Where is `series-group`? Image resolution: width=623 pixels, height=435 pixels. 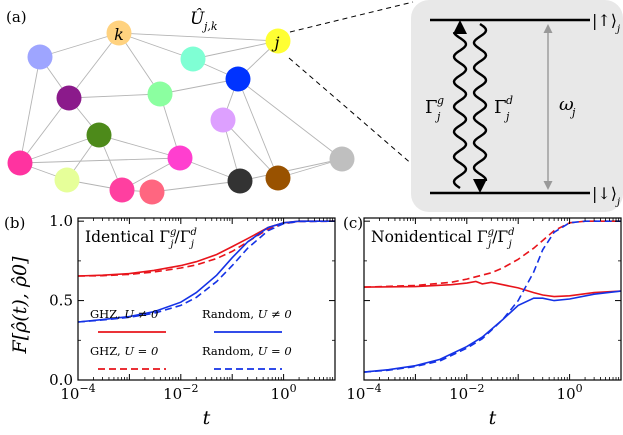
series-group is located at coordinates (492, 296).